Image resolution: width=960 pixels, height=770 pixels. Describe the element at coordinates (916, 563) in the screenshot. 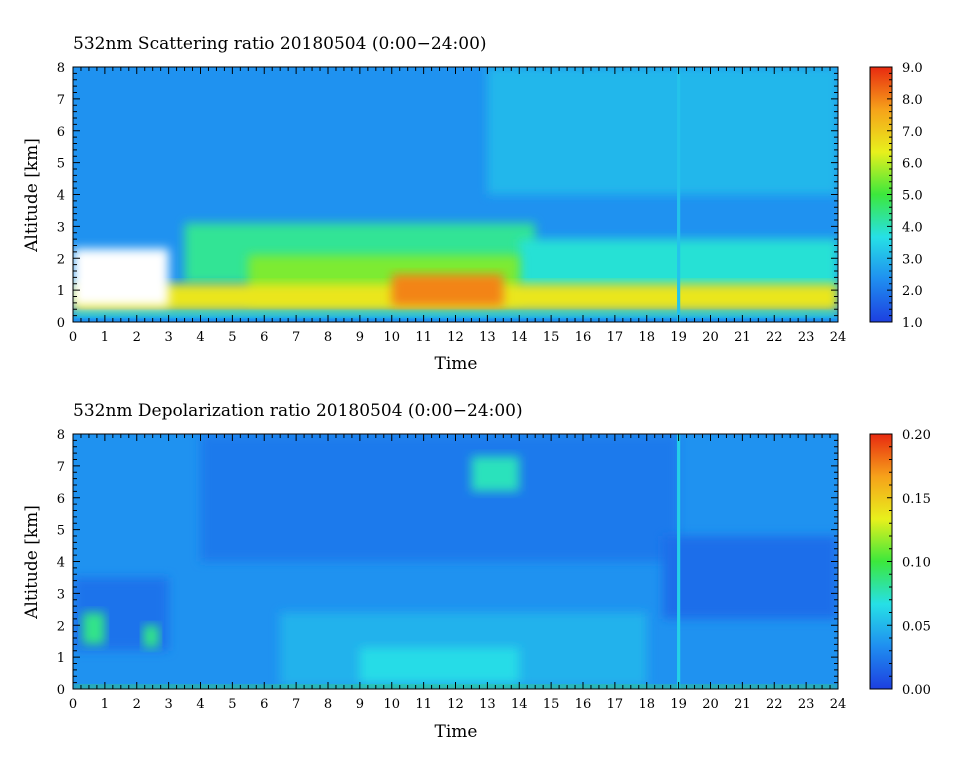

I see `colorbar-tick-label: 0.10` at that location.